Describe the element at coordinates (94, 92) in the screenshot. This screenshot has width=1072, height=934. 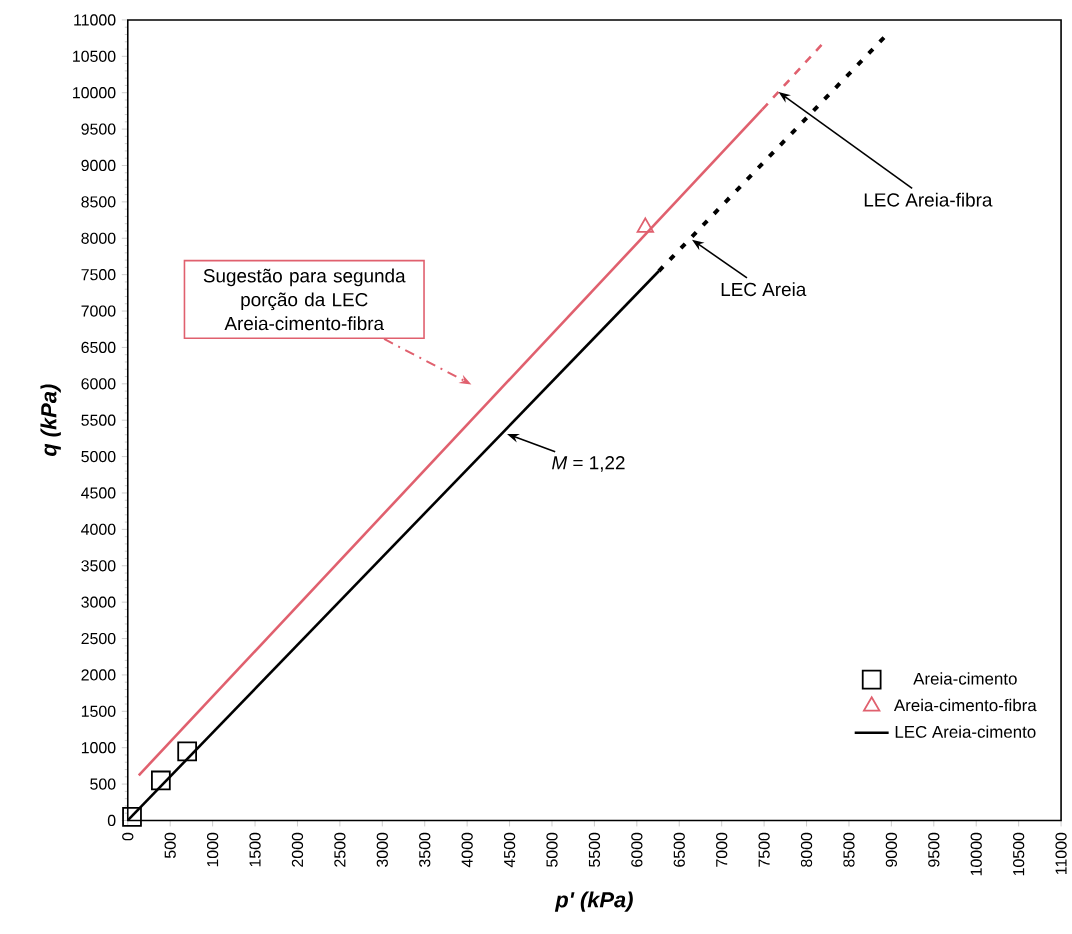
I see `y-tick-label: 10000` at that location.